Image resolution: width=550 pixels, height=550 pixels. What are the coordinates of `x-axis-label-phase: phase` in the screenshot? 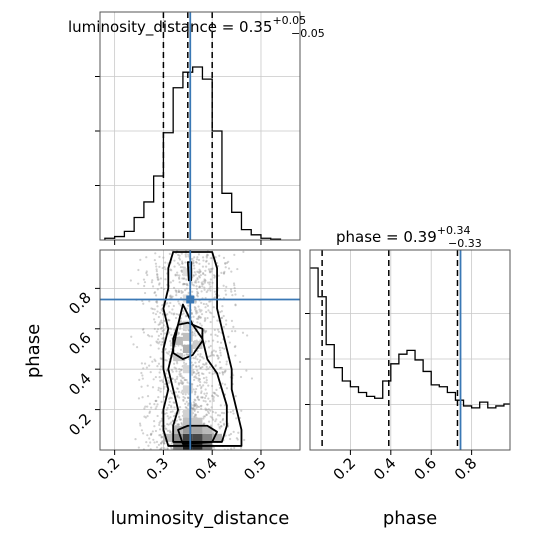 It's located at (410, 518).